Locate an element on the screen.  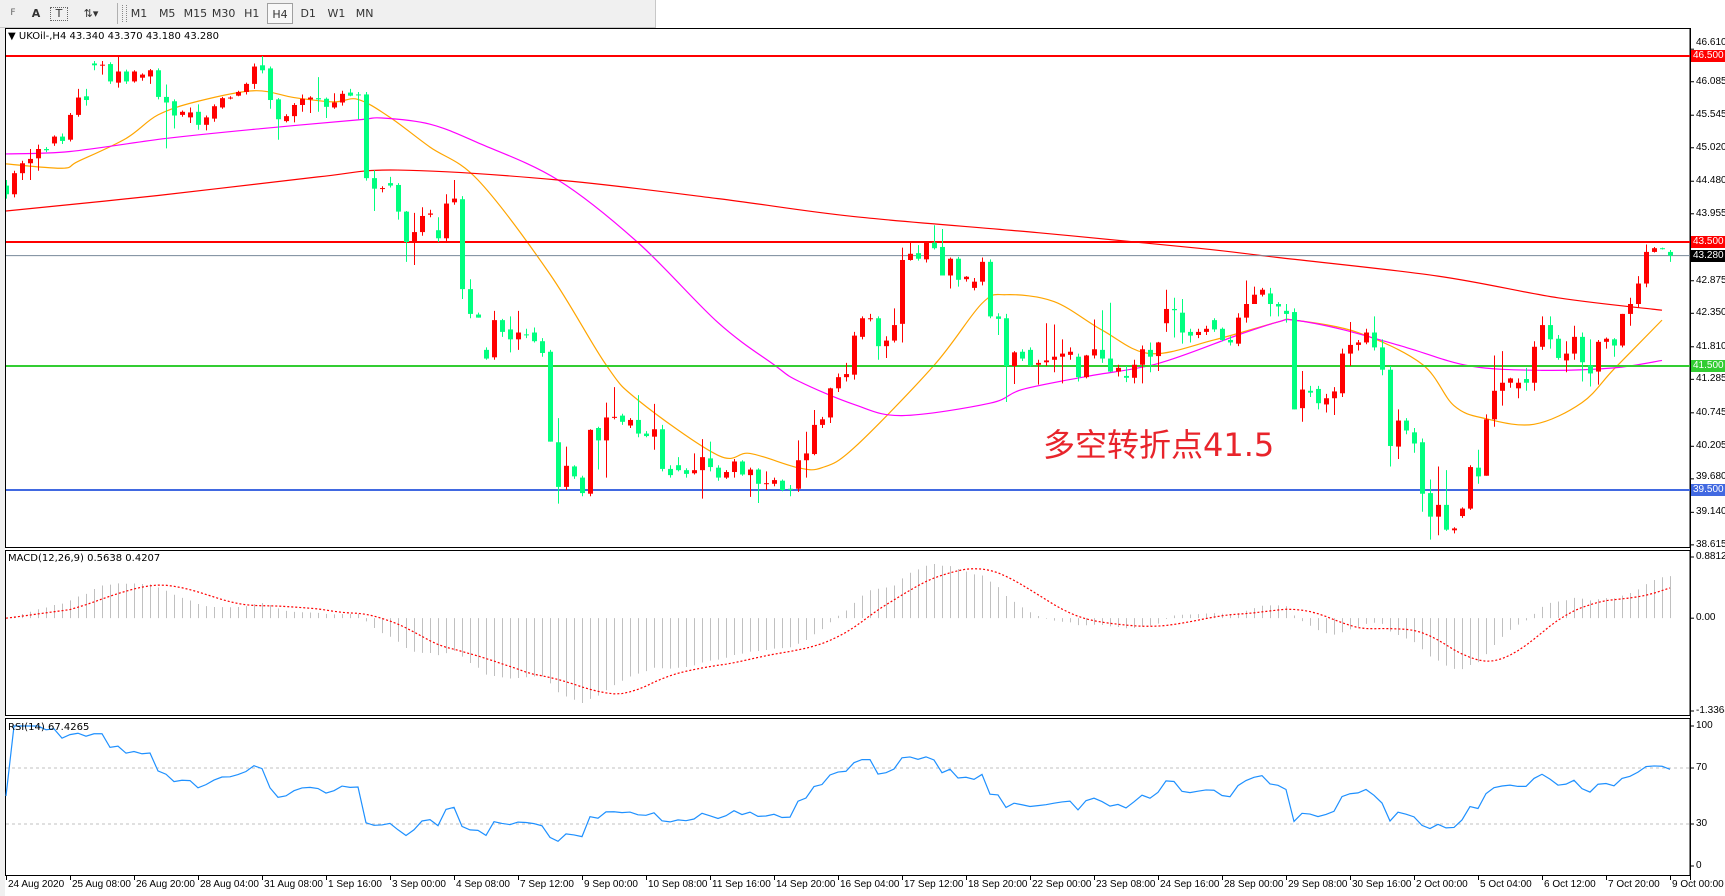
arrows-tool-dropdown: ⇅▾ is located at coordinates (91, 13).